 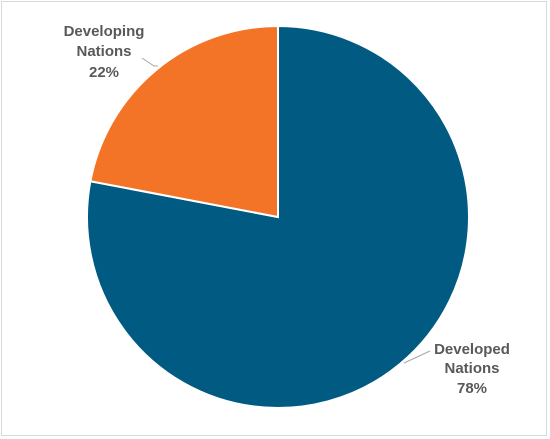 What do you see at coordinates (149, 62) in the screenshot?
I see `leader-line-developing-nations` at bounding box center [149, 62].